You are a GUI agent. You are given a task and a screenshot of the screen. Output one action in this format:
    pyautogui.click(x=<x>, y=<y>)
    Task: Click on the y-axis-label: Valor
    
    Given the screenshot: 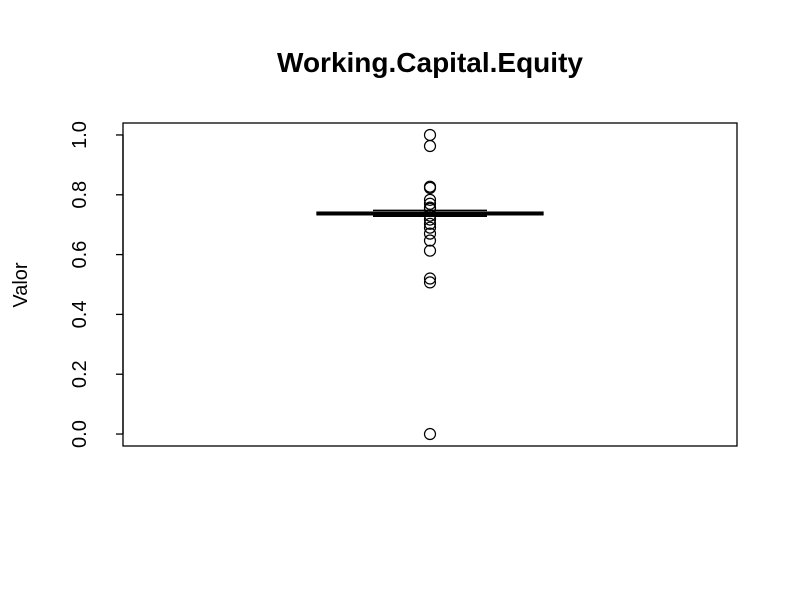 What is the action you would take?
    pyautogui.click(x=21, y=285)
    